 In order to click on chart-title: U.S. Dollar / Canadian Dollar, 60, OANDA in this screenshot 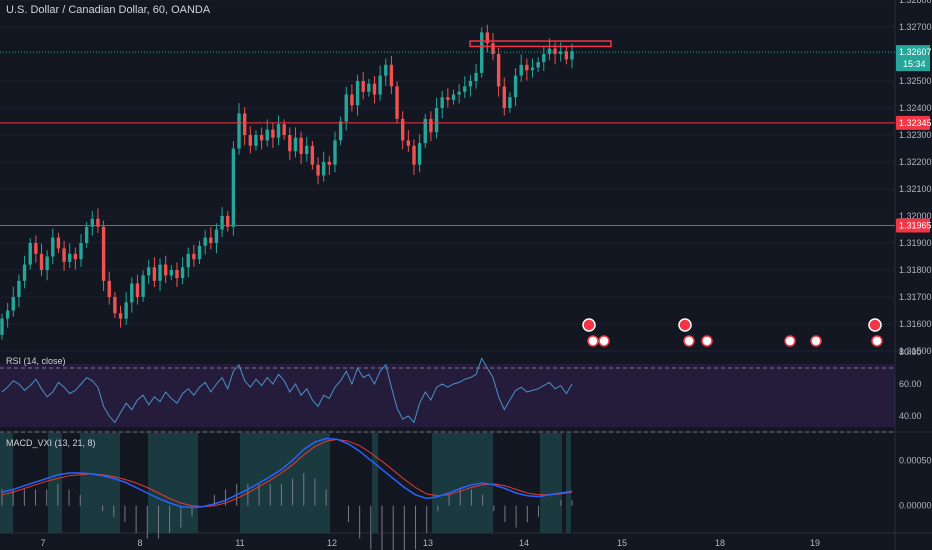, I will do `click(108, 10)`.